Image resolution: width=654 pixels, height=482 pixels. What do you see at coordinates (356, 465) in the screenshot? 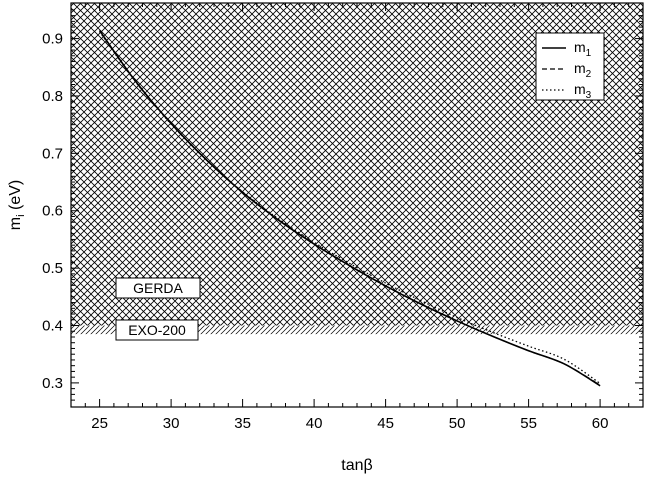
I see `x-axis-title: tanβ` at bounding box center [356, 465].